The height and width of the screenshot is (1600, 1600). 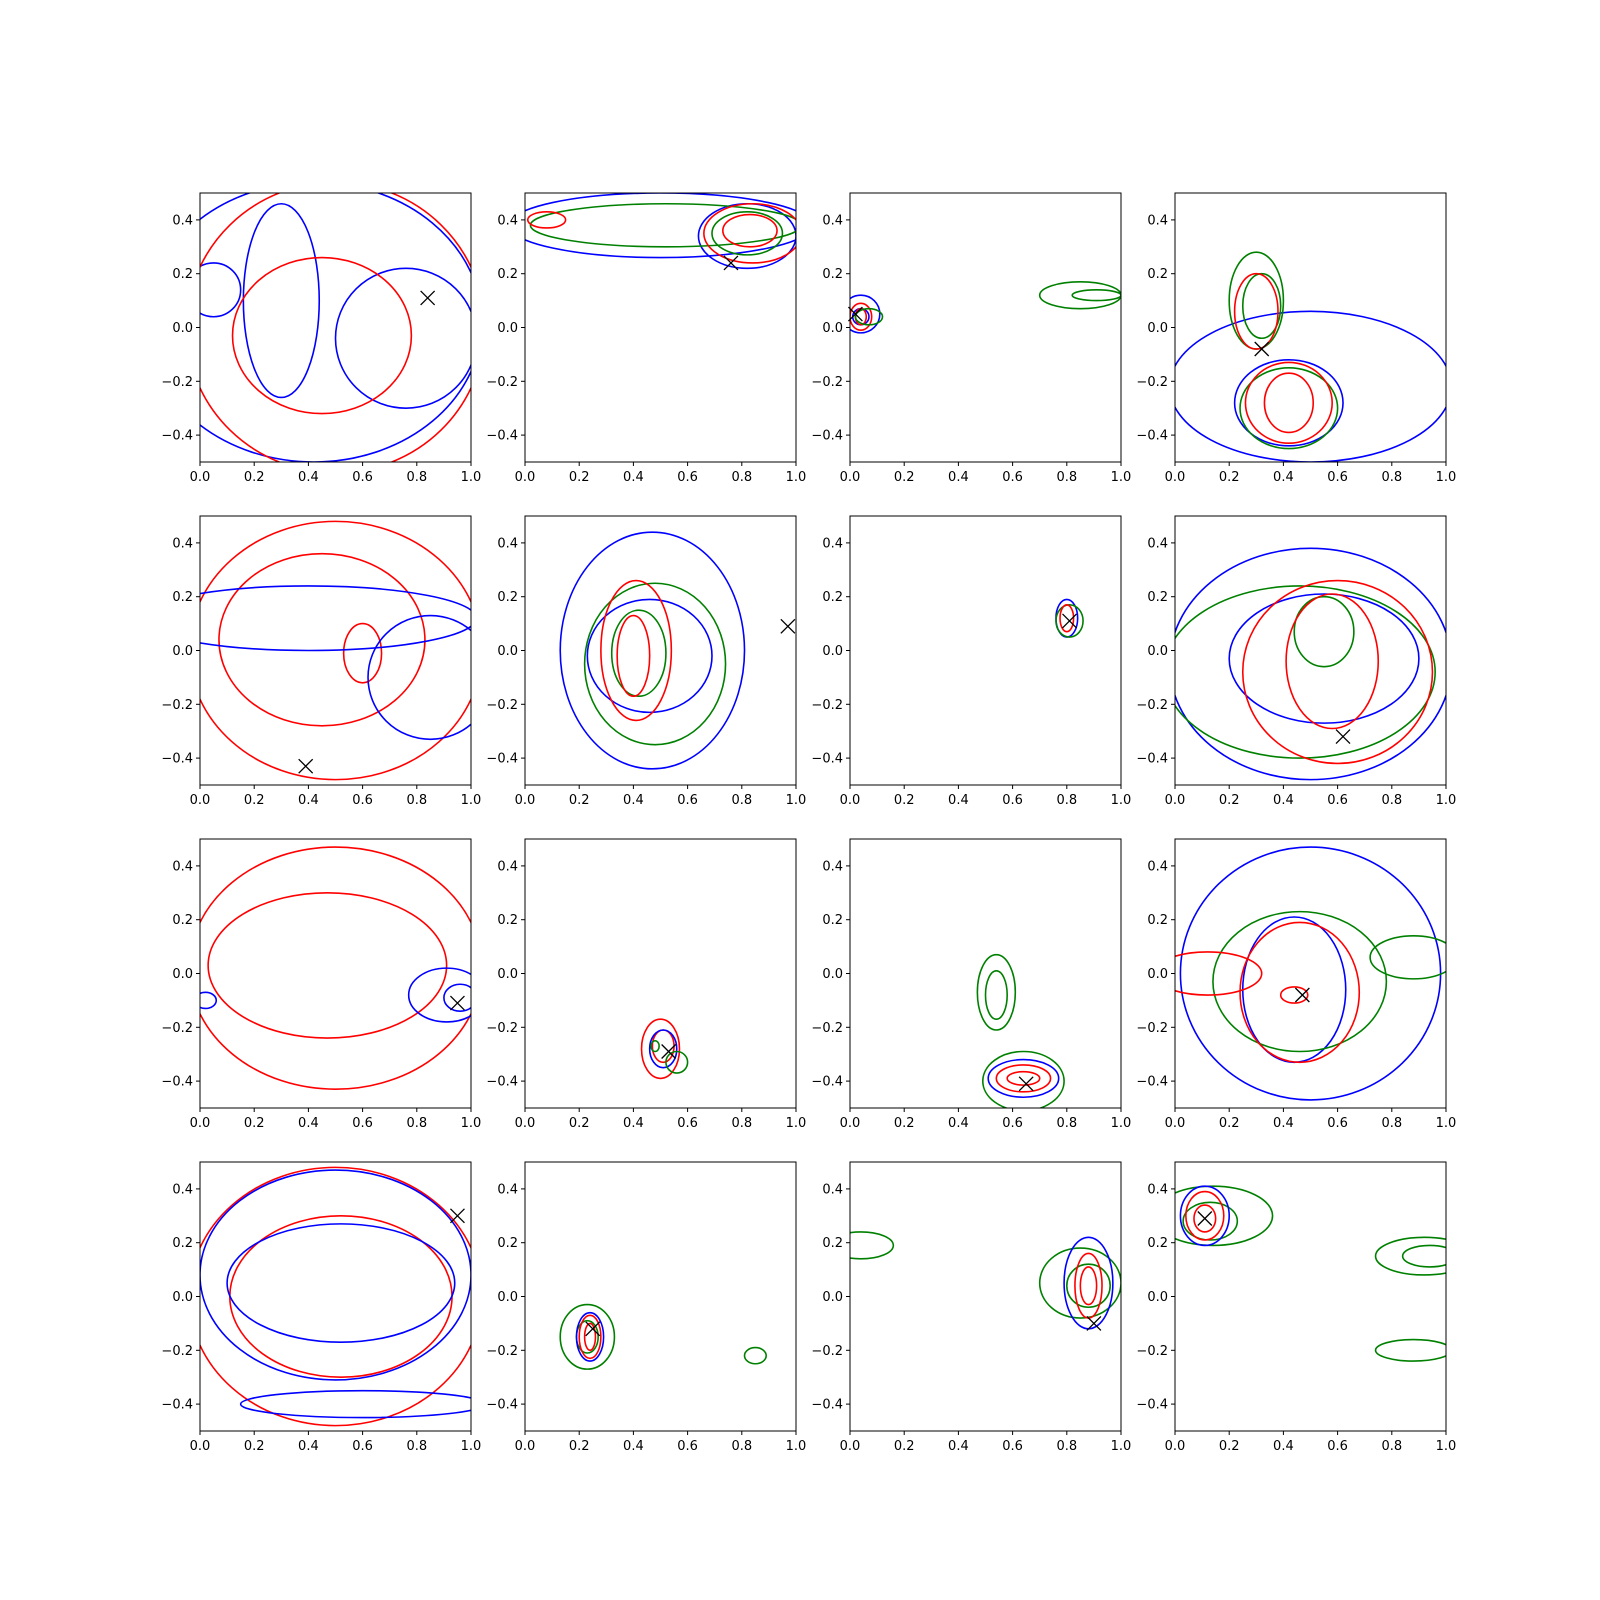 I want to click on subplot-5: 0.0 0.2 0.4 0.6 0.8 1.0 0.4 0.2 0.0 −0.2 −0.4, so click(x=321, y=661).